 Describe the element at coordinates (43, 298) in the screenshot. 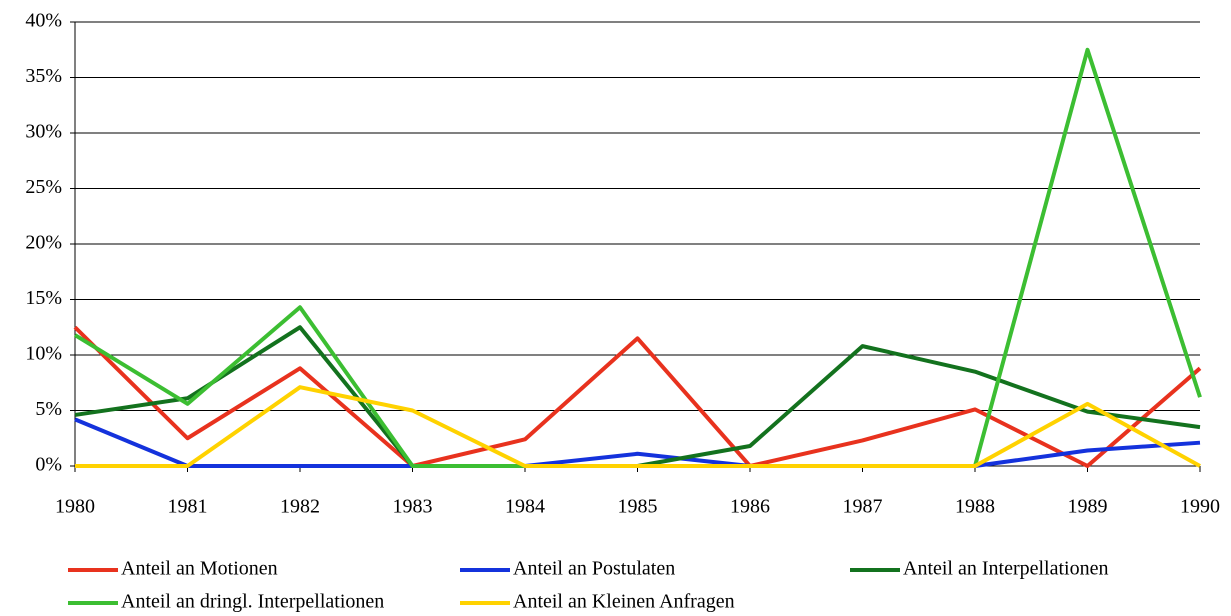

I see `y-tick-label: 15%` at that location.